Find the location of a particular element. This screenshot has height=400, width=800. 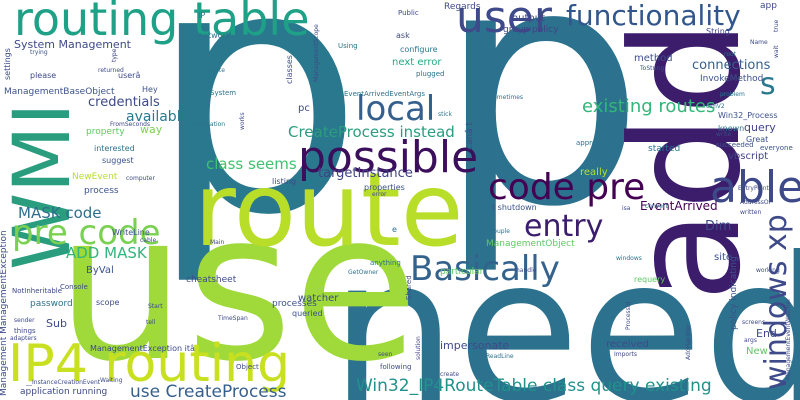

word-new: New is located at coordinates (757, 351).